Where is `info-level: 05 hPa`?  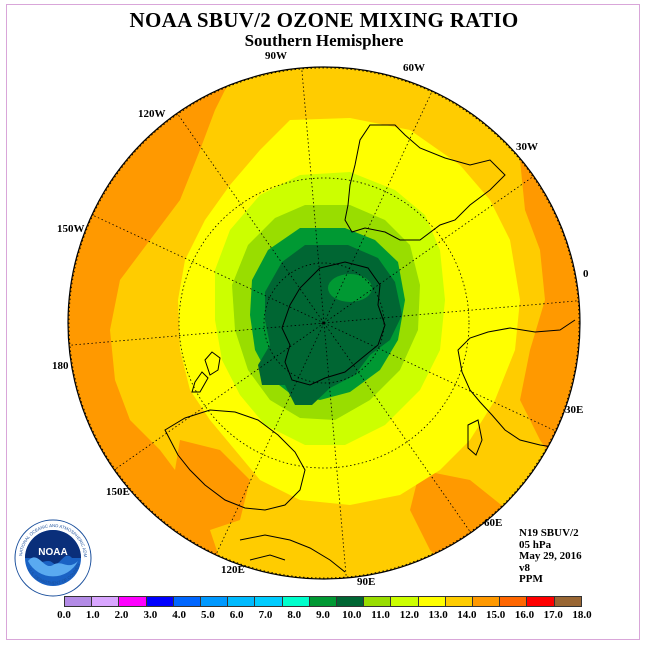
info-level: 05 hPa is located at coordinates (535, 544).